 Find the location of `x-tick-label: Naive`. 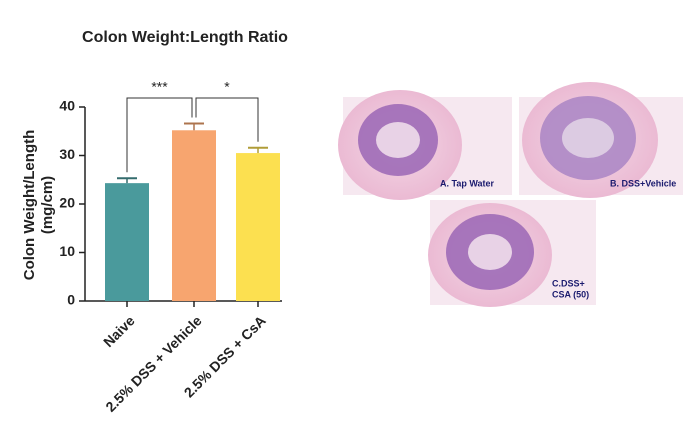

x-tick-label: Naive is located at coordinates (119, 331).